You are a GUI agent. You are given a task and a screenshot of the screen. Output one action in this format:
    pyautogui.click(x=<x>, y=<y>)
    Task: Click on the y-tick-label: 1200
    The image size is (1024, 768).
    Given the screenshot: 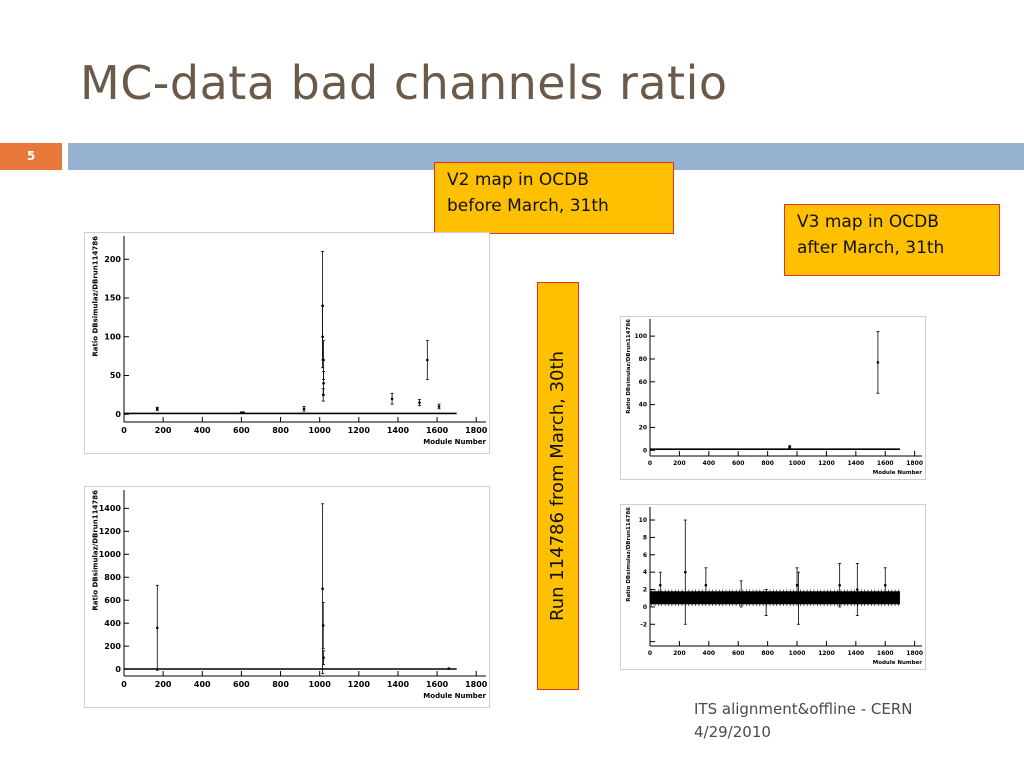 What is the action you would take?
    pyautogui.click(x=110, y=531)
    